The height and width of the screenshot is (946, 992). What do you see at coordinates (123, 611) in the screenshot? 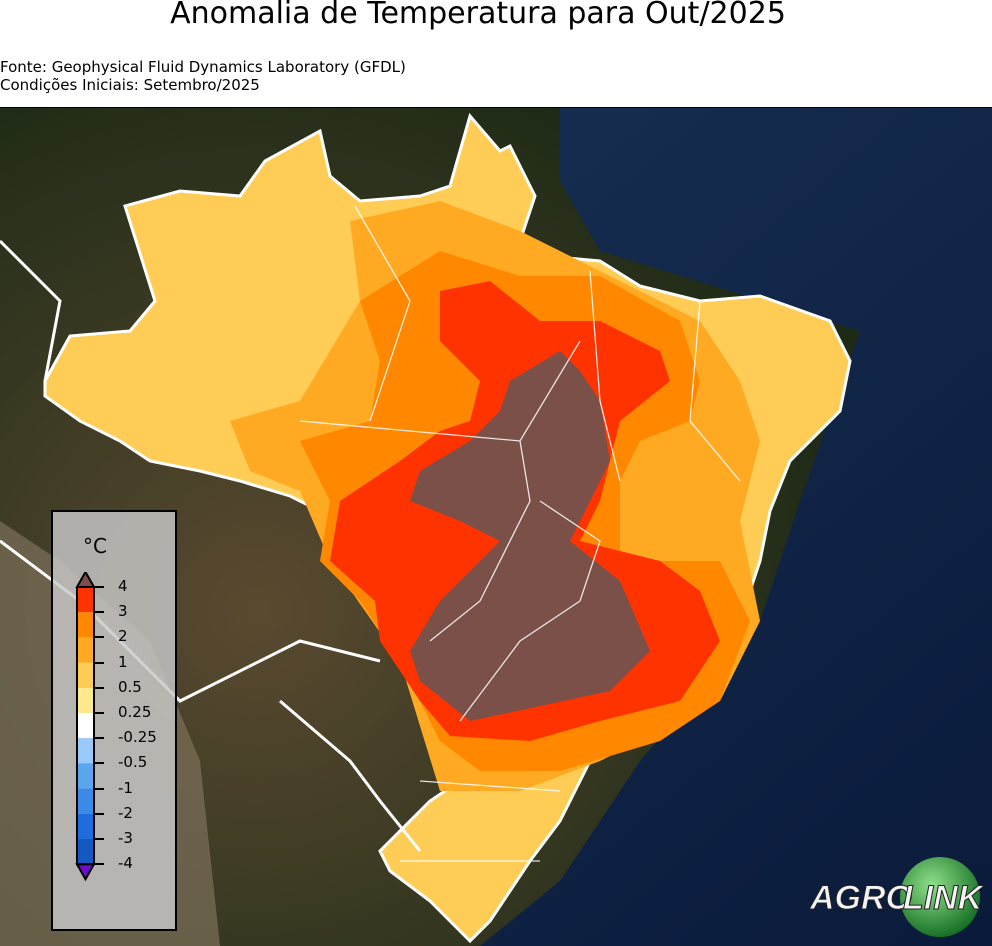
I see `colorbar-tick-label: 3` at bounding box center [123, 611].